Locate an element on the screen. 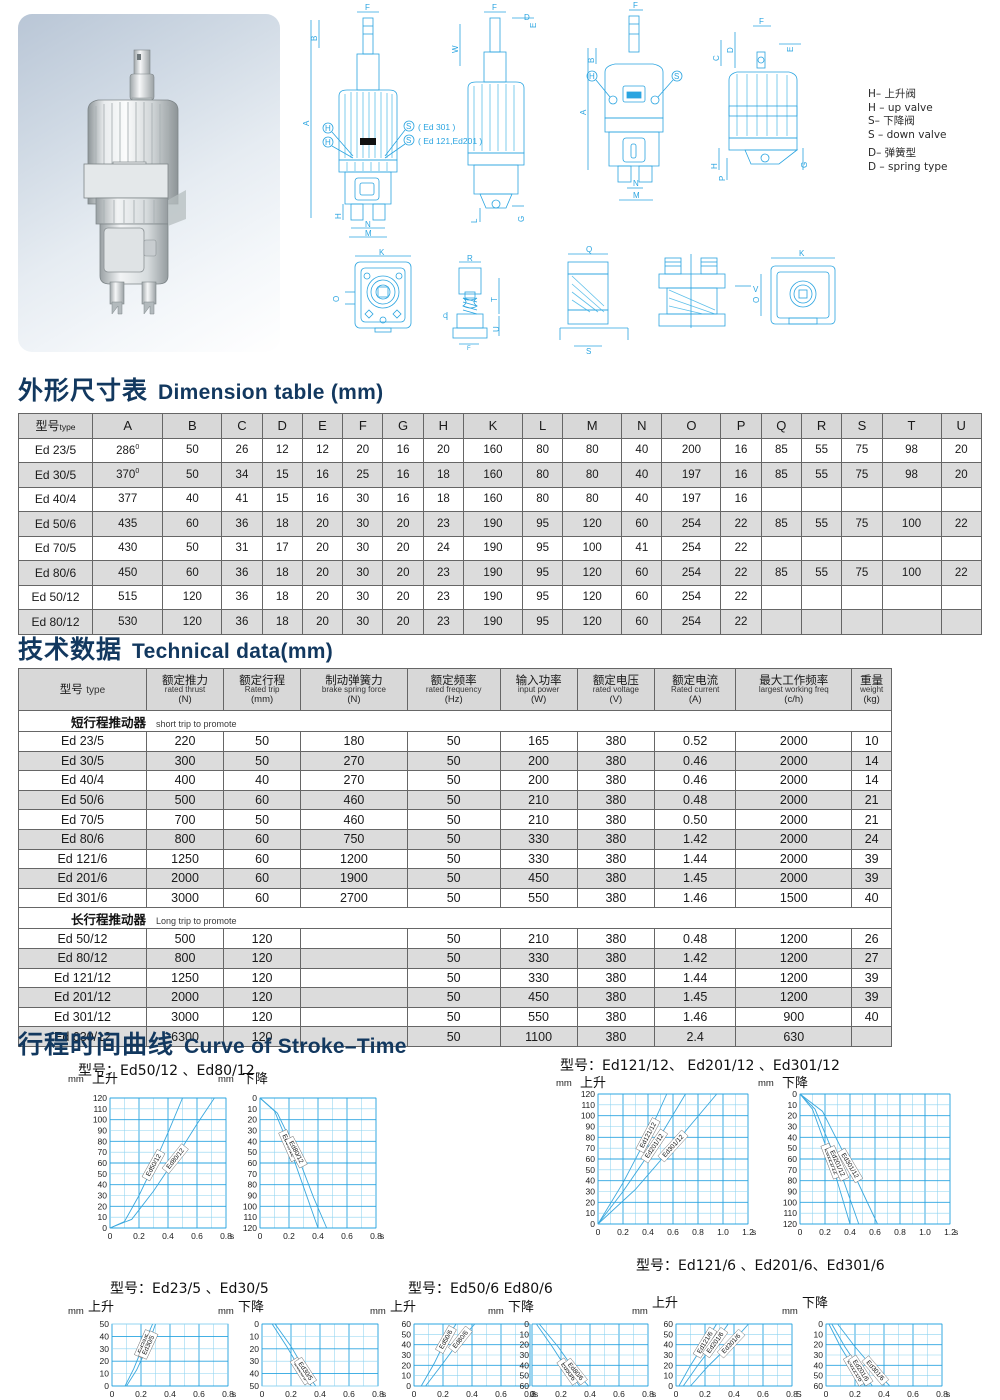  chart-x-unit: s is located at coordinates (536, 1394).